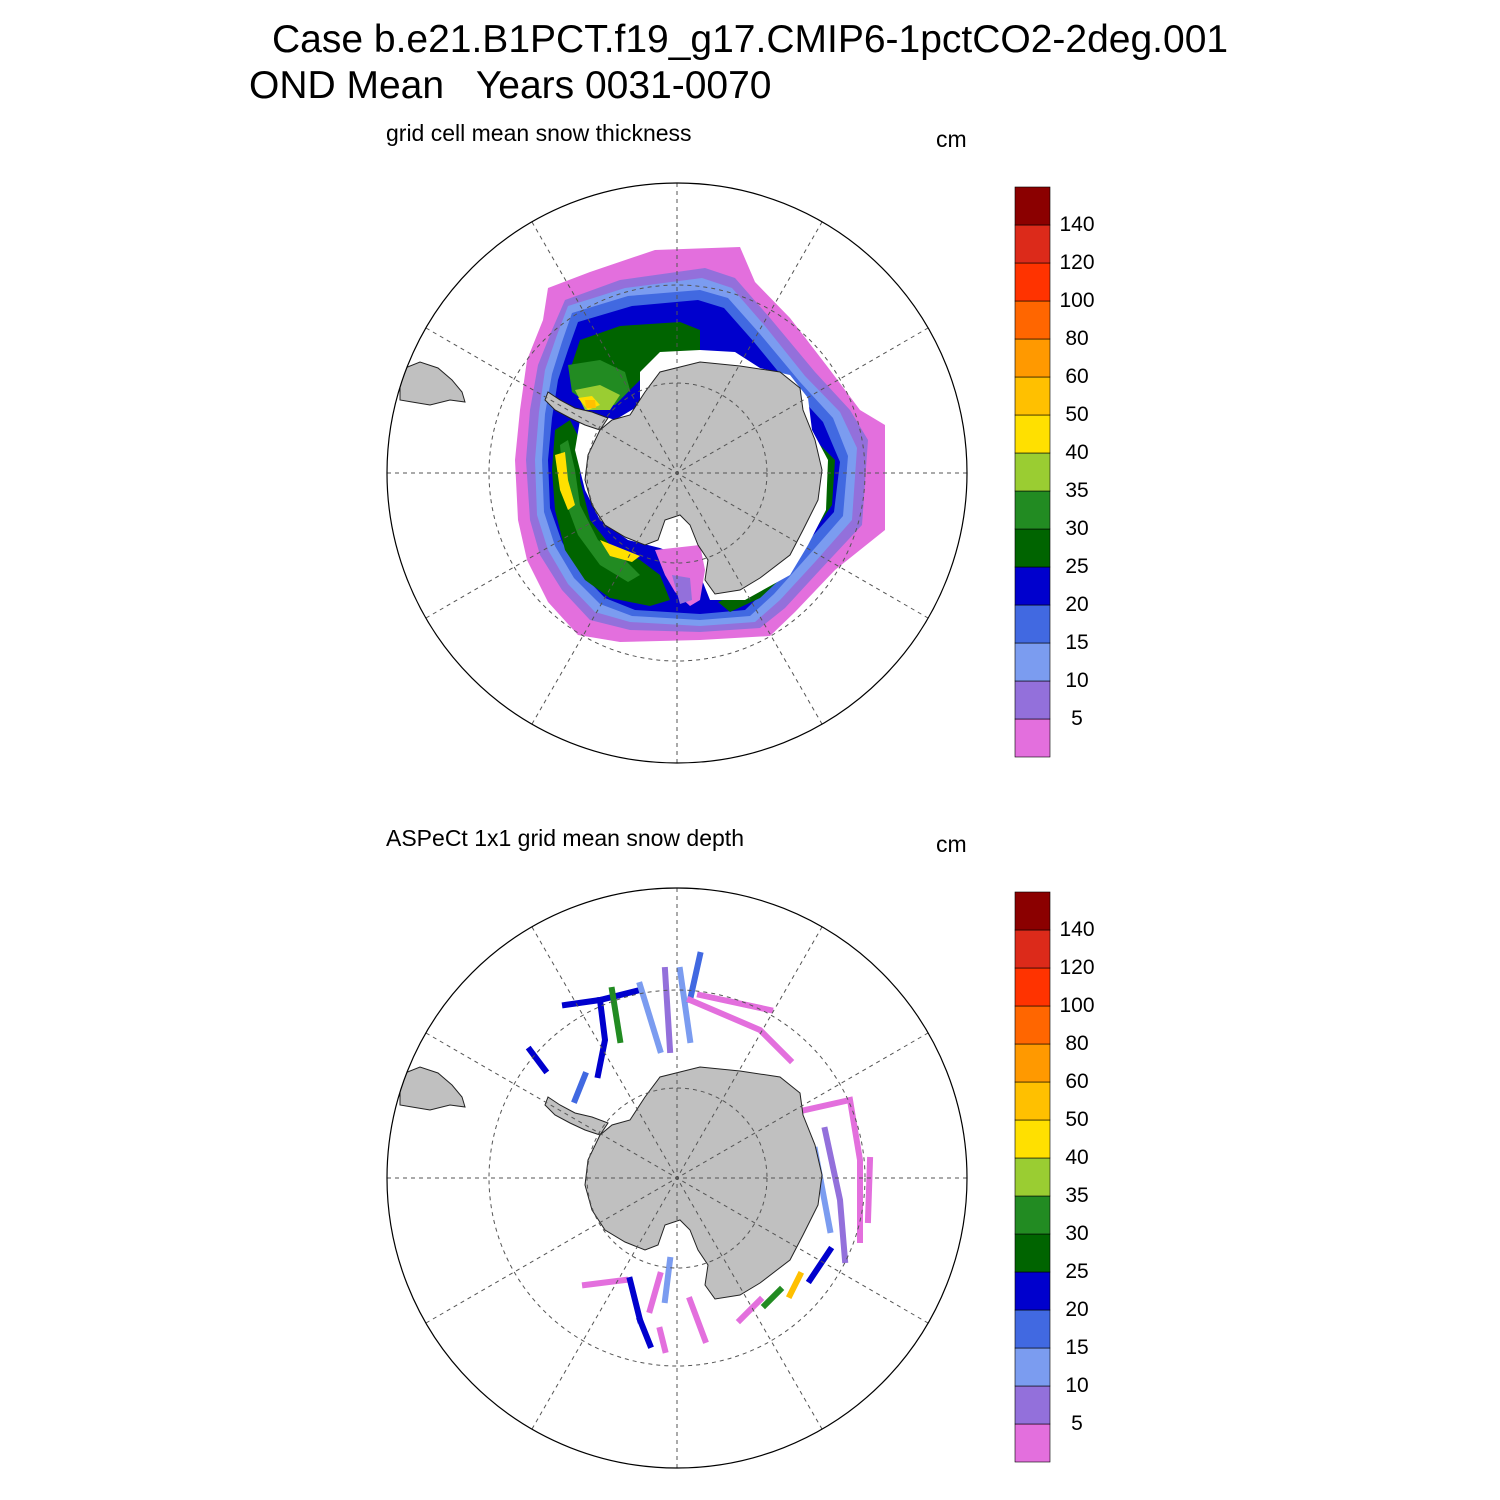 This screenshot has height=1500, width=1500. Describe the element at coordinates (510, 85) in the screenshot. I see `figure-subtitle: OND Mean Years 0031-0070` at that location.